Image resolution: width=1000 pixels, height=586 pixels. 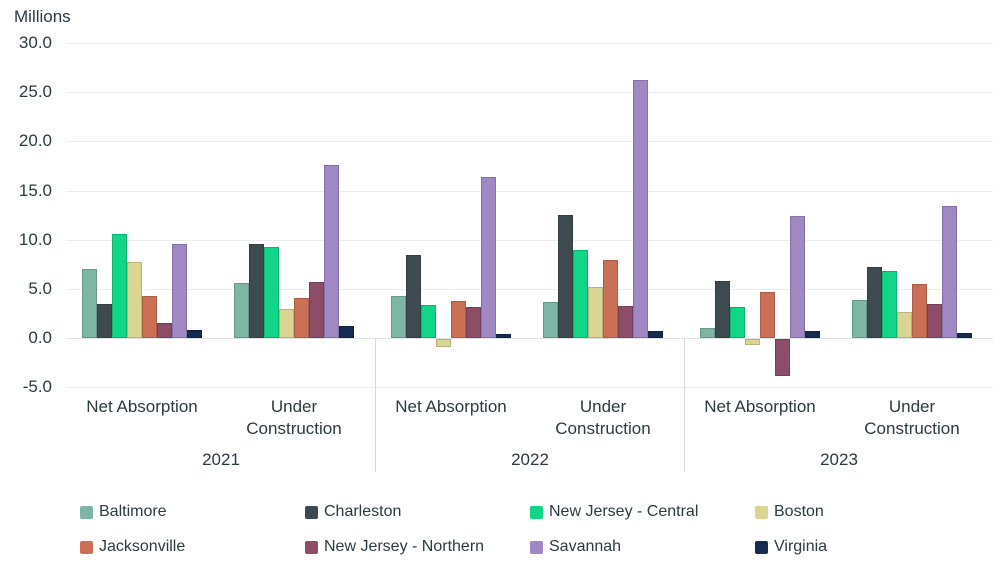 I want to click on legend-item-boston: Boston, so click(x=867, y=512).